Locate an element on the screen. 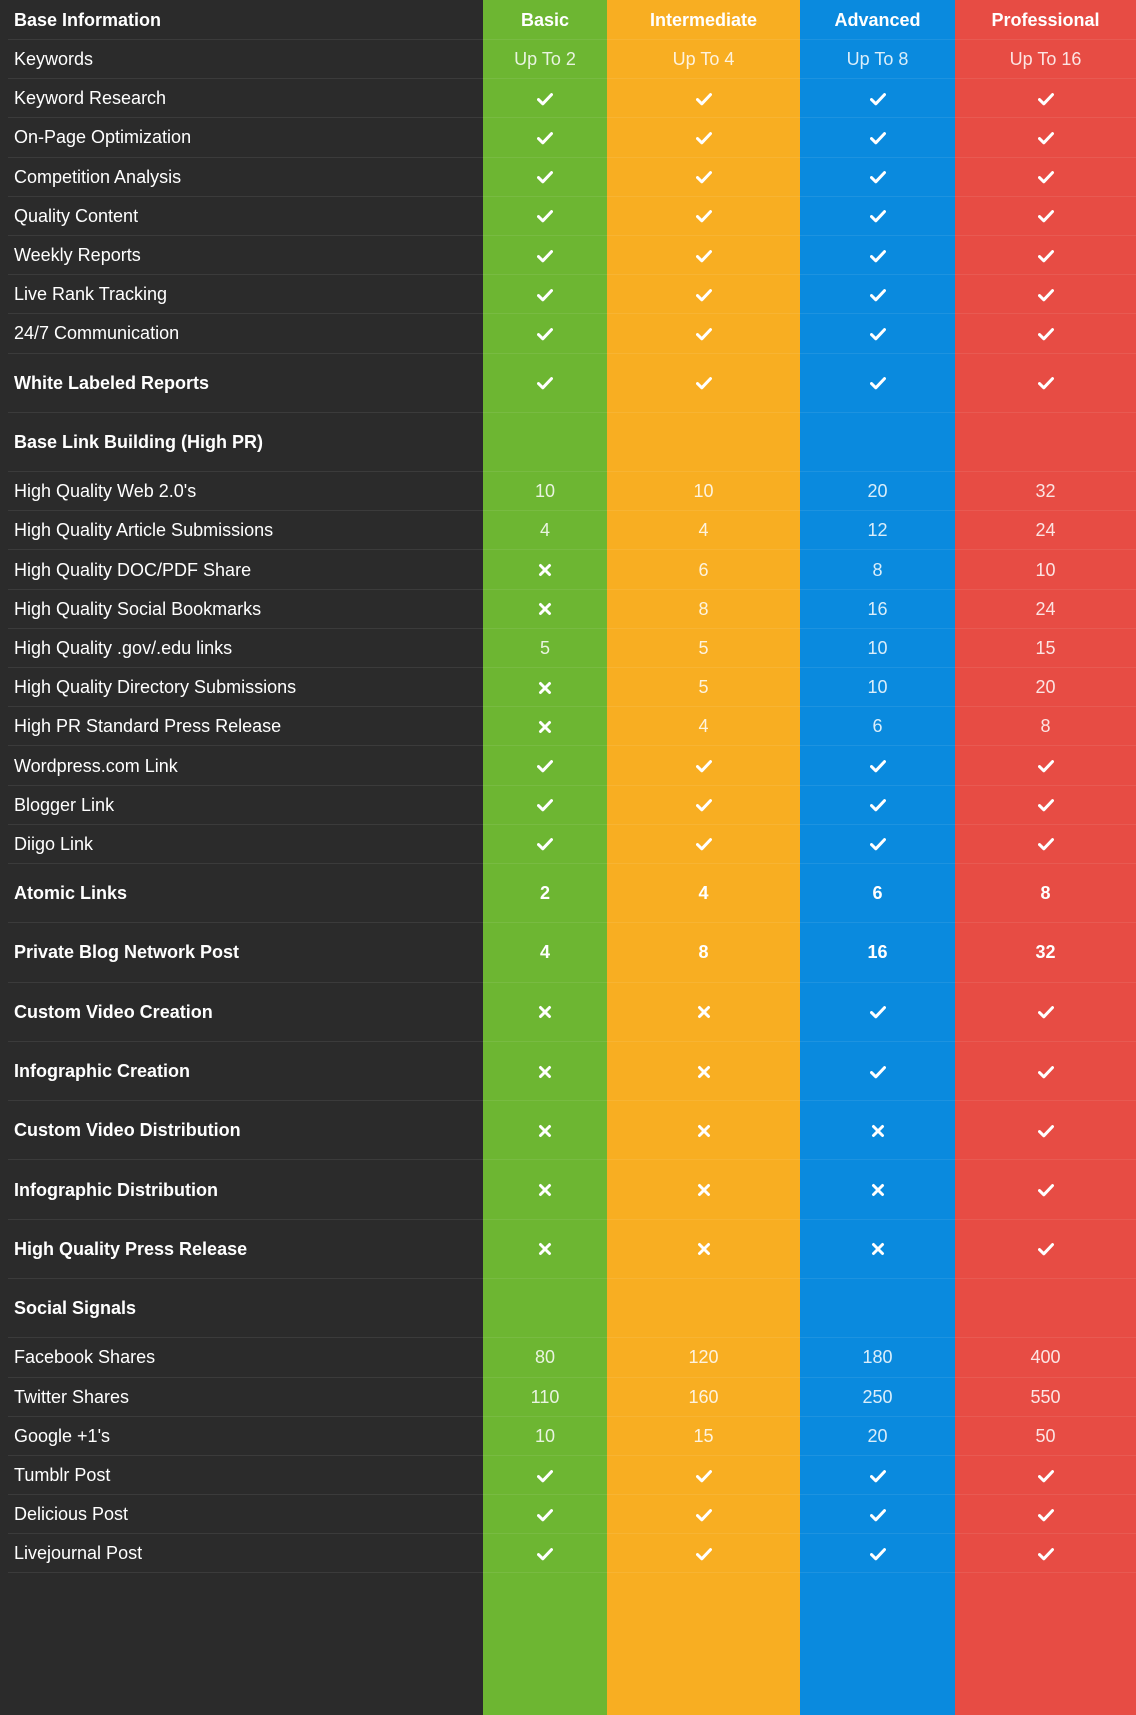 The height and width of the screenshot is (1715, 1136). feature-label: High Quality DOC/PDF Share is located at coordinates (133, 569).